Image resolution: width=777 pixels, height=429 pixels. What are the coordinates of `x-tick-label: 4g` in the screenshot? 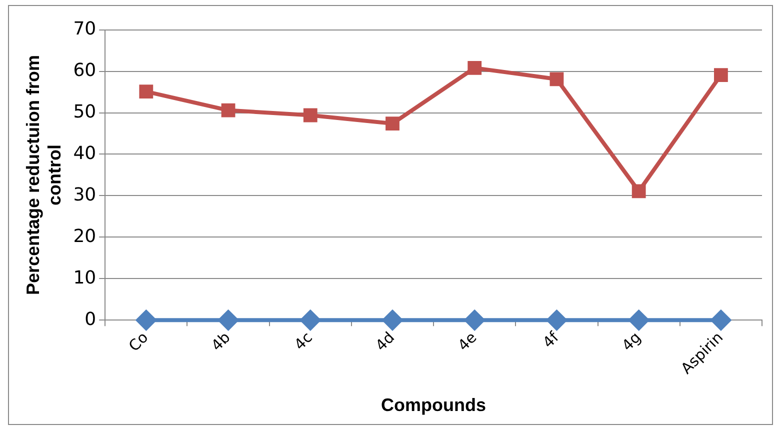 It's located at (631, 341).